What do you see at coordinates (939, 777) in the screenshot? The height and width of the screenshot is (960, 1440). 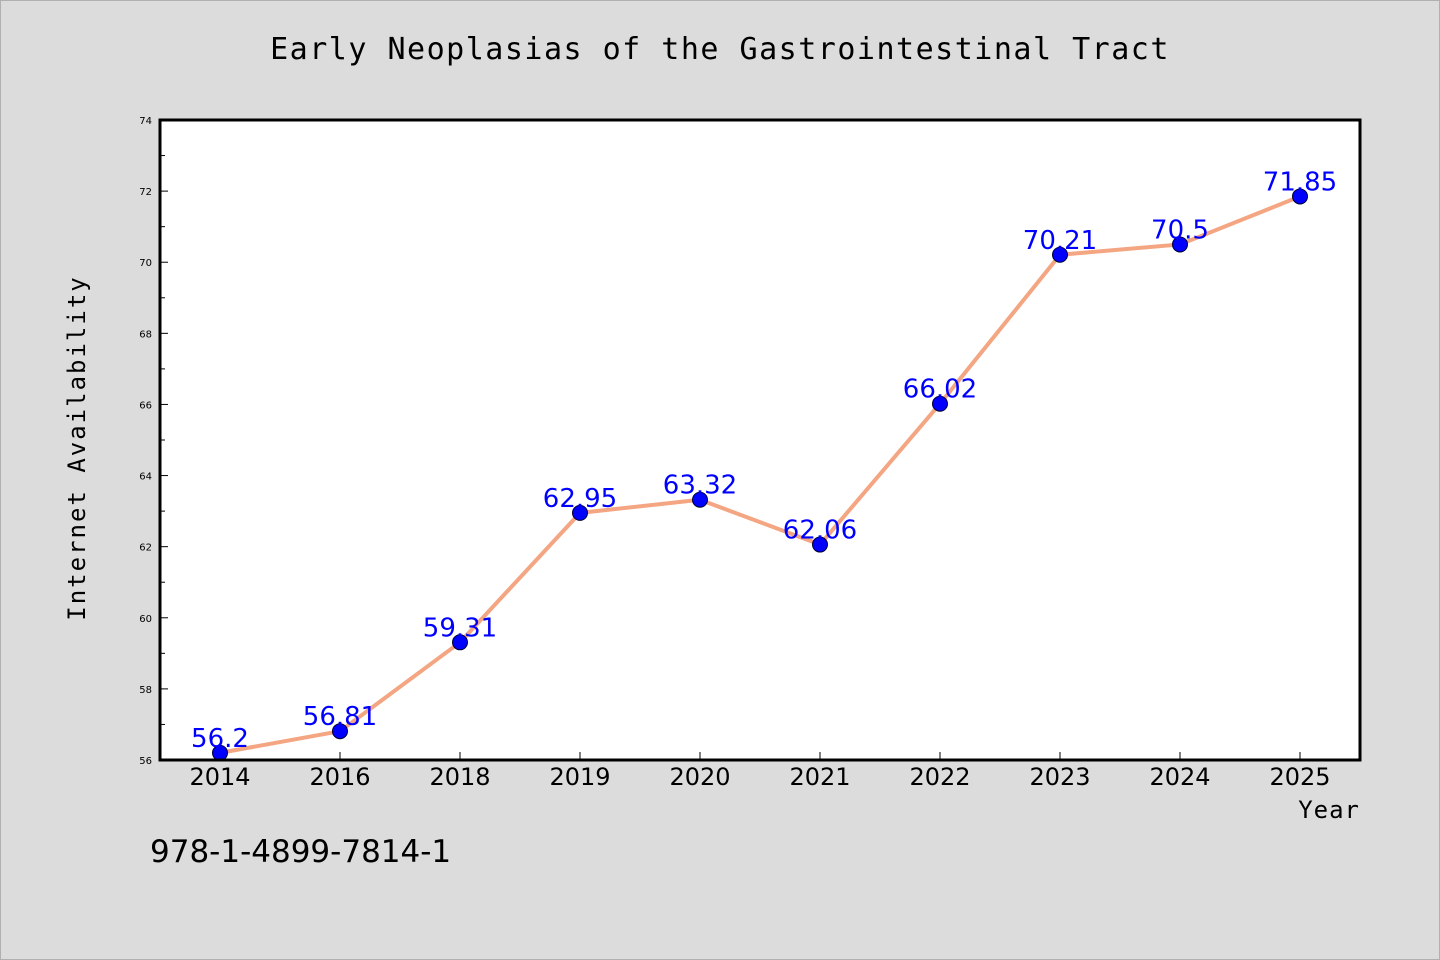 I see `x-tick-label: 2022` at bounding box center [939, 777].